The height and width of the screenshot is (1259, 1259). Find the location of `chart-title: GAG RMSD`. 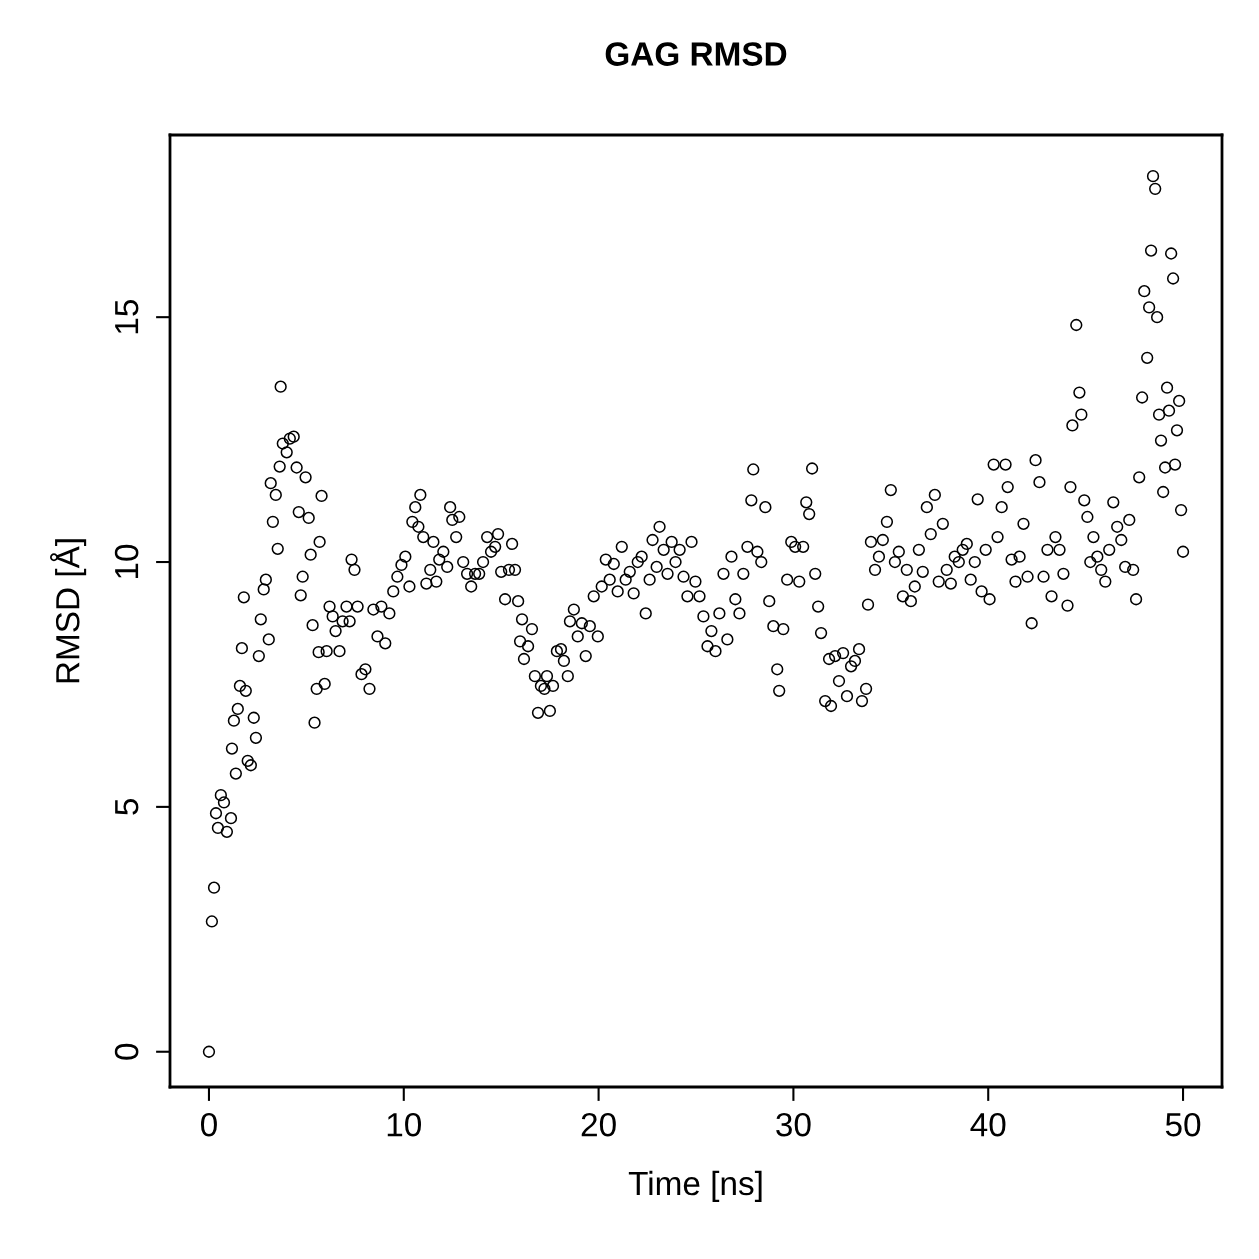

chart-title: GAG RMSD is located at coordinates (696, 54).